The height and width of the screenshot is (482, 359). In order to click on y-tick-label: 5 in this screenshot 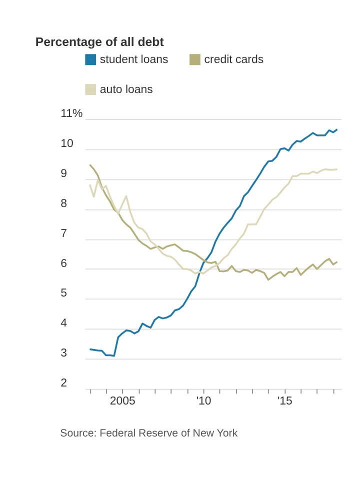, I will do `click(63, 294)`.